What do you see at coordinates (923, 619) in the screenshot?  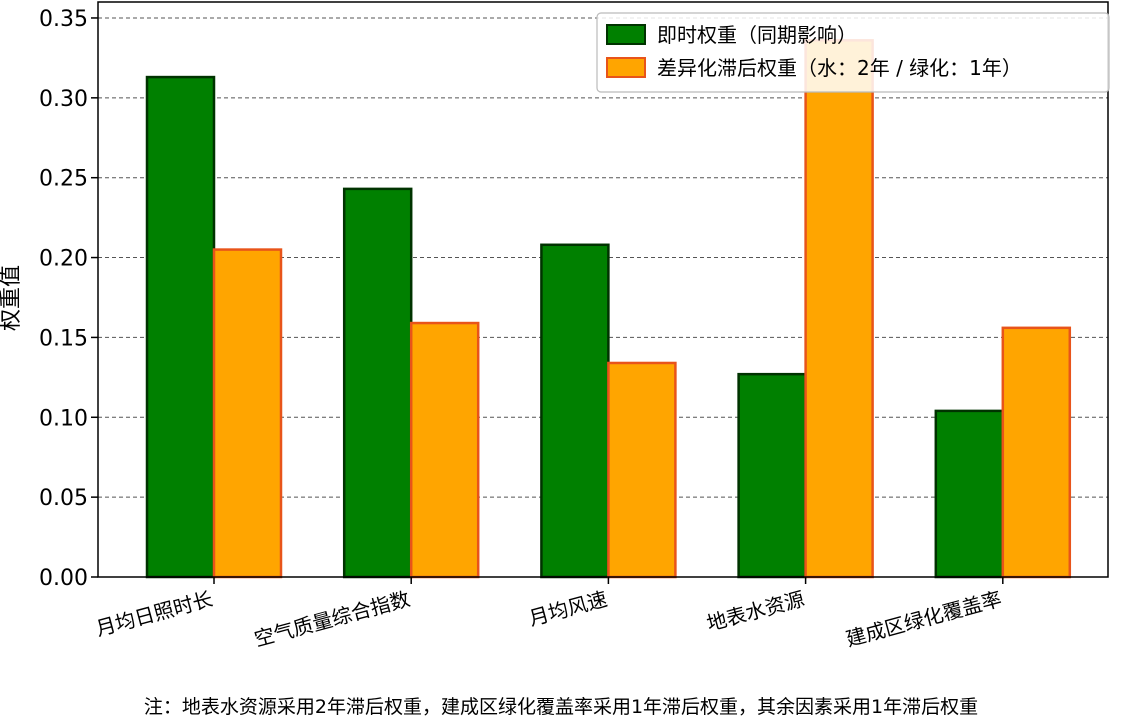 I see `x-tick-label: 建成区绿化覆盖率` at bounding box center [923, 619].